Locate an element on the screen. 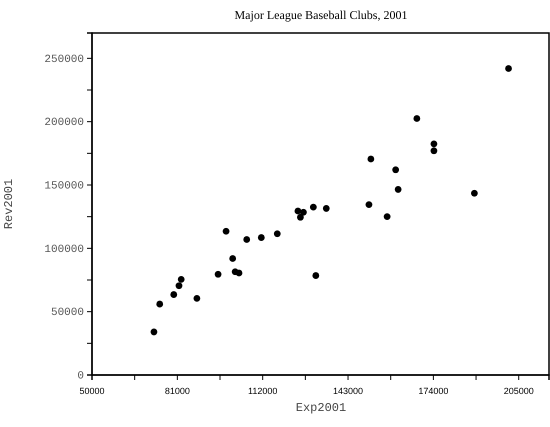 Image resolution: width=550 pixels, height=427 pixels. x-axis-title: Exp2001 is located at coordinates (321, 408).